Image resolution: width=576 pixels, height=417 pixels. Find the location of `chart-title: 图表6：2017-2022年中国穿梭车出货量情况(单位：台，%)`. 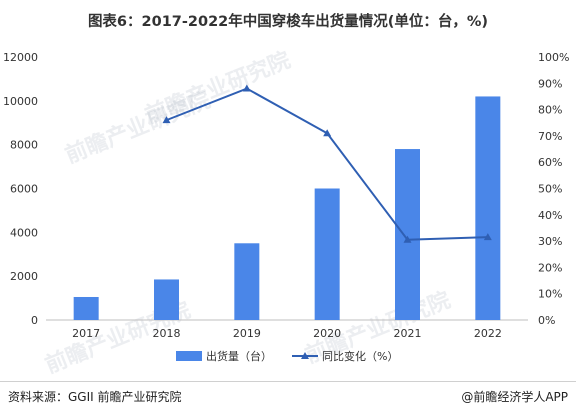

chart-title: 图表6：2017-2022年中国穿梭车出货量情况(单位：台，%) is located at coordinates (288, 22).